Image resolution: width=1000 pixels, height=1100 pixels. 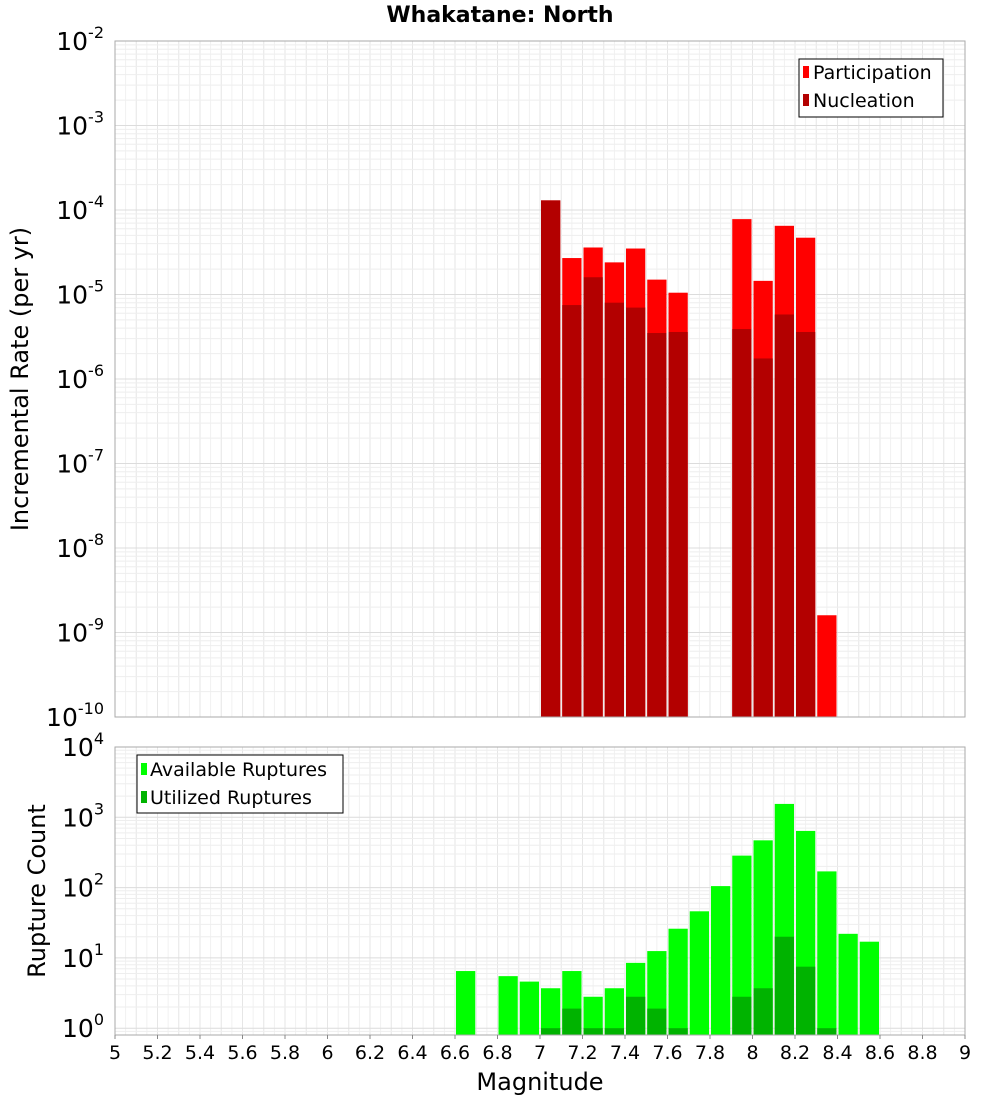 I want to click on x-tick-label: 5, so click(x=115, y=1053).